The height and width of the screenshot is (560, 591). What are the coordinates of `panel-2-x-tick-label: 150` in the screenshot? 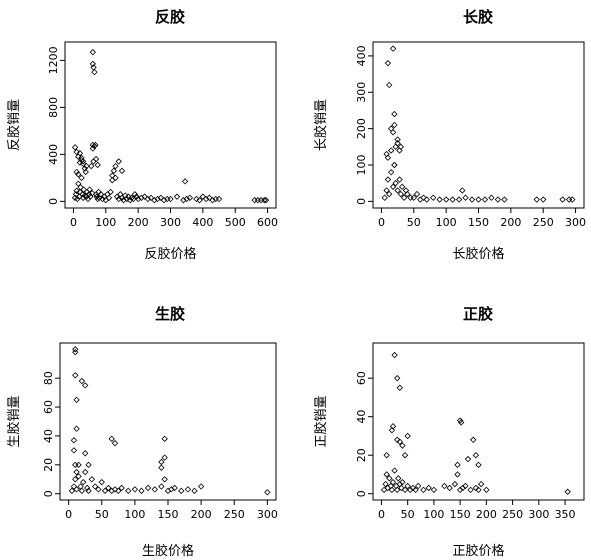 It's located at (478, 222).